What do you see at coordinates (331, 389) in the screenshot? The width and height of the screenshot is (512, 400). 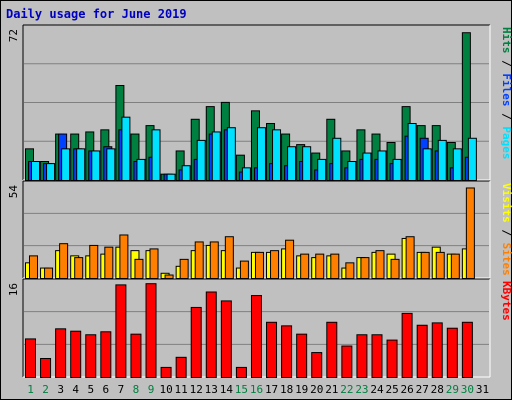 I see `x-tick-label-21: 21` at bounding box center [331, 389].